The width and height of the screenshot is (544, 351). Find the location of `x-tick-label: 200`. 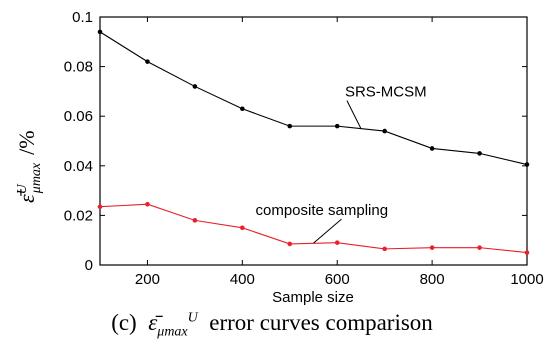

x-tick-label: 200 is located at coordinates (147, 279).